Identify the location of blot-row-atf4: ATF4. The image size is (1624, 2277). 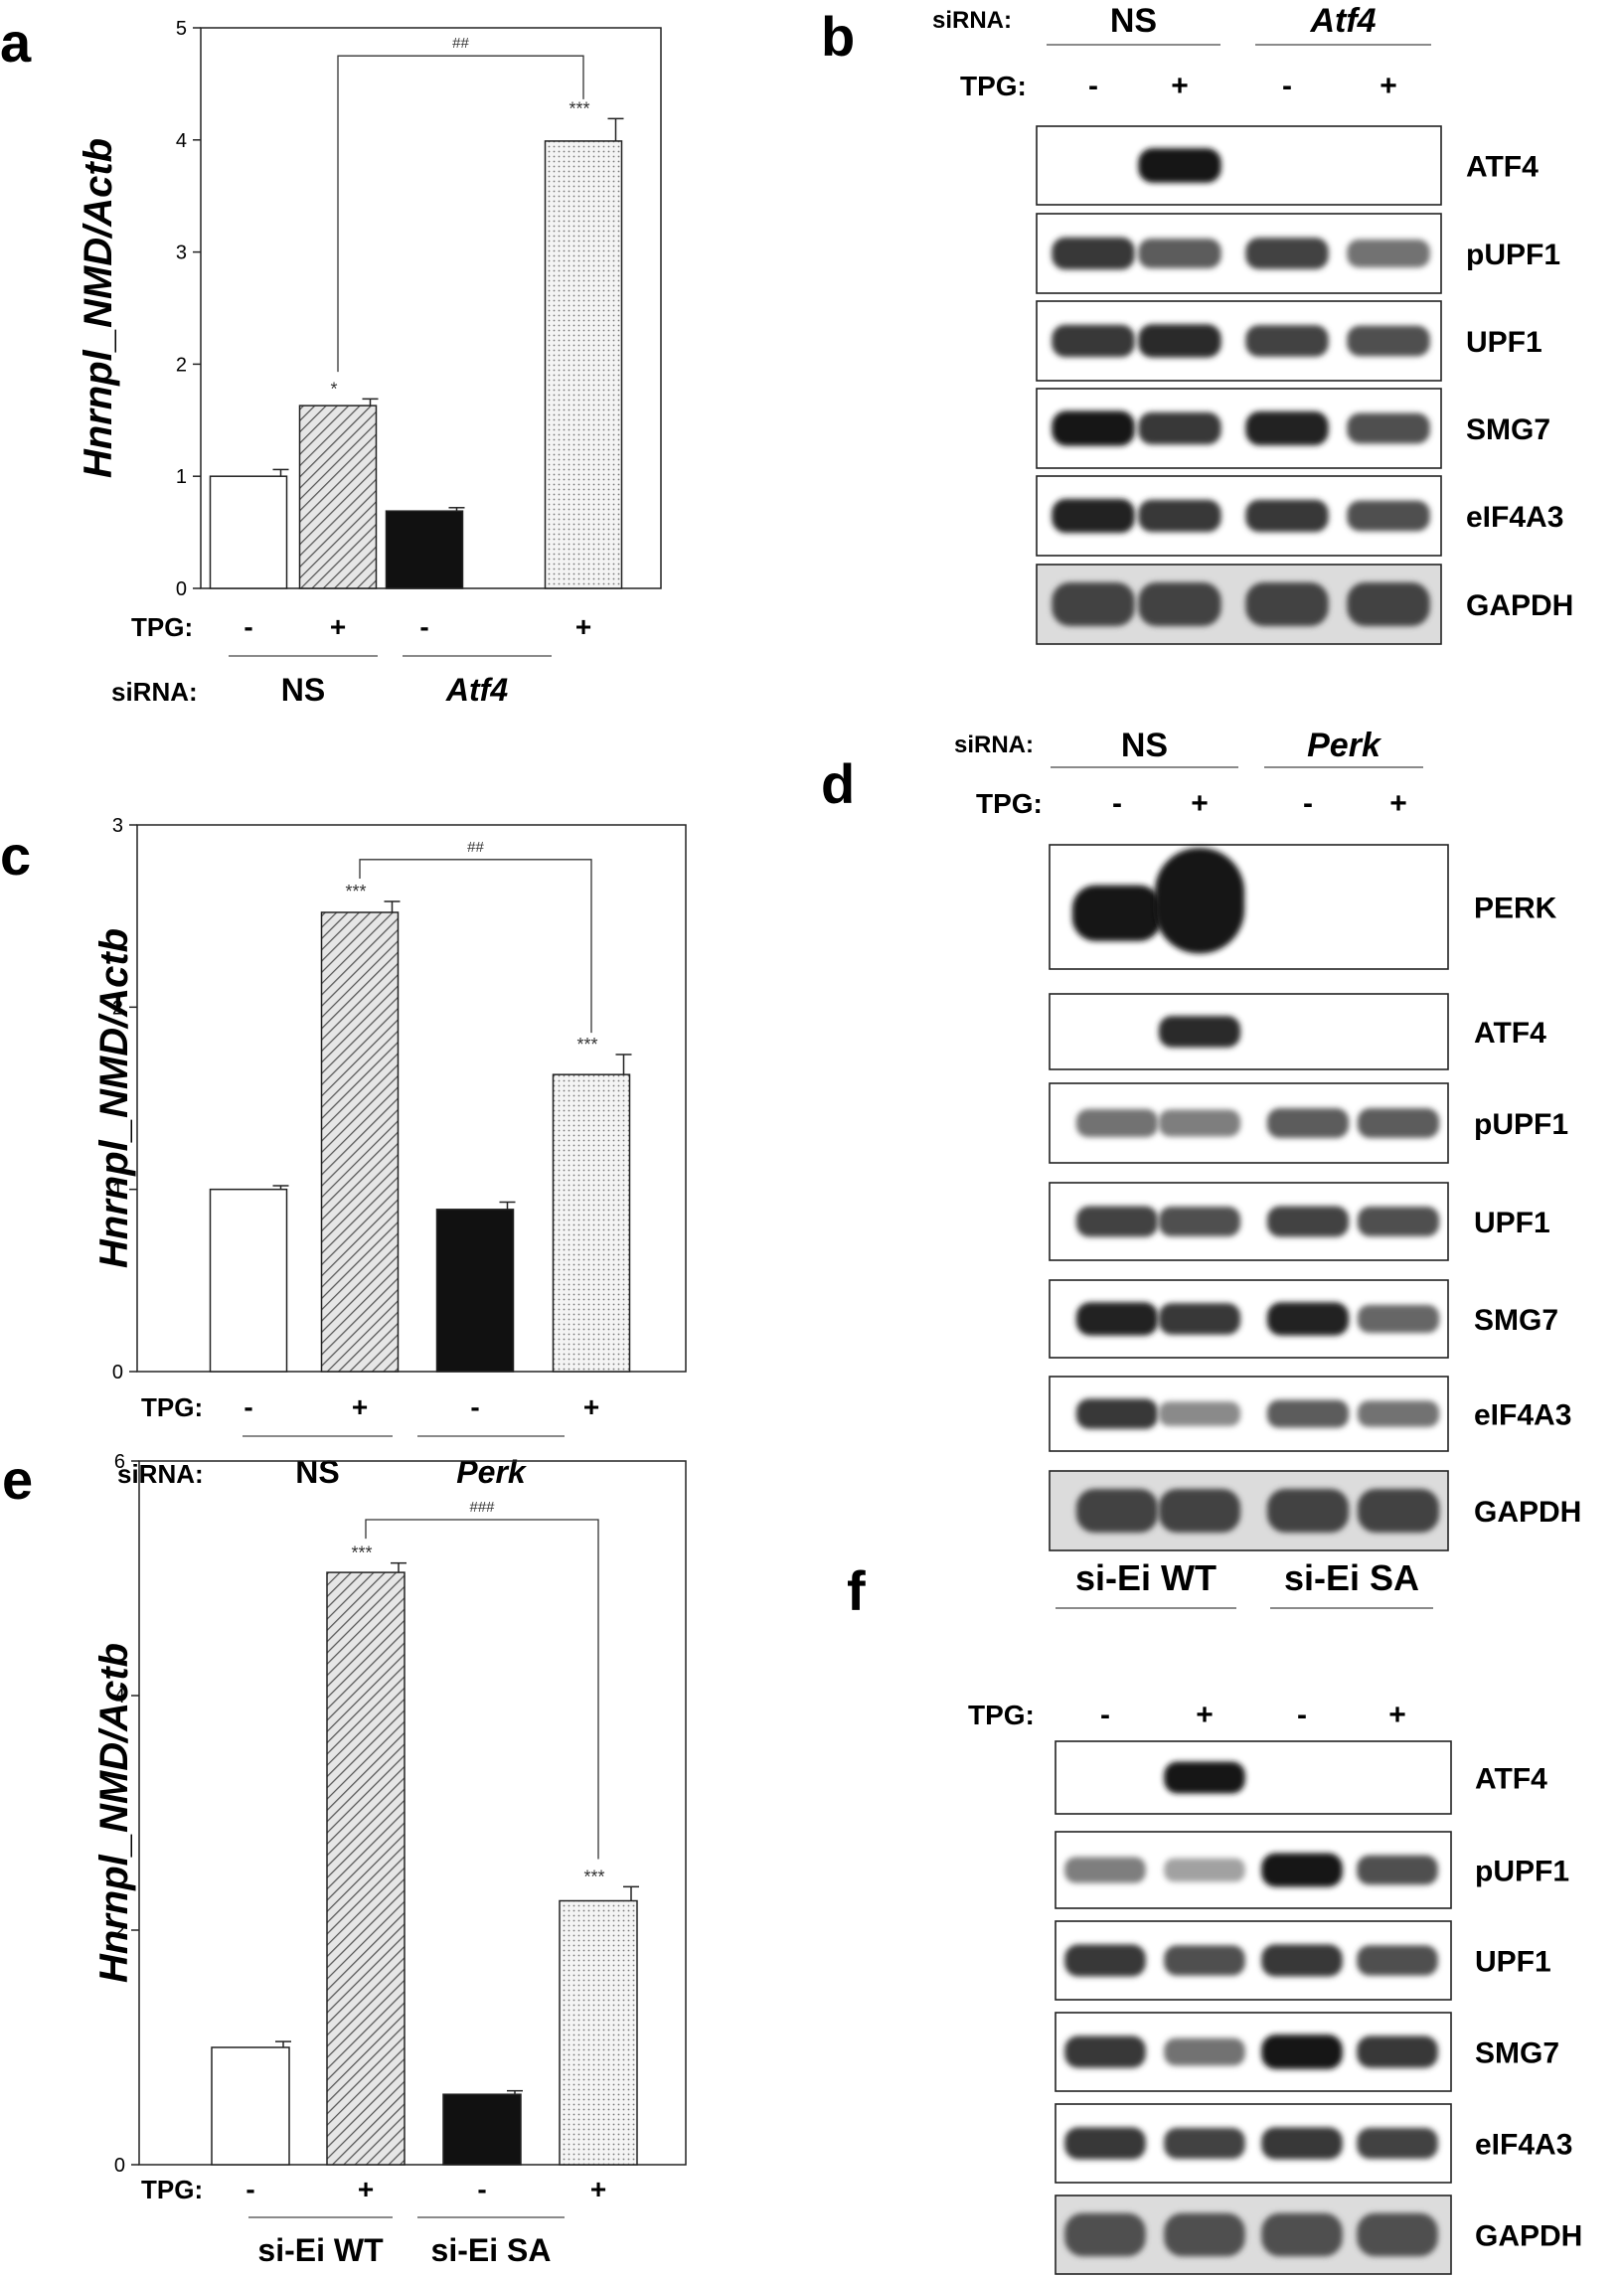
(1297, 1031).